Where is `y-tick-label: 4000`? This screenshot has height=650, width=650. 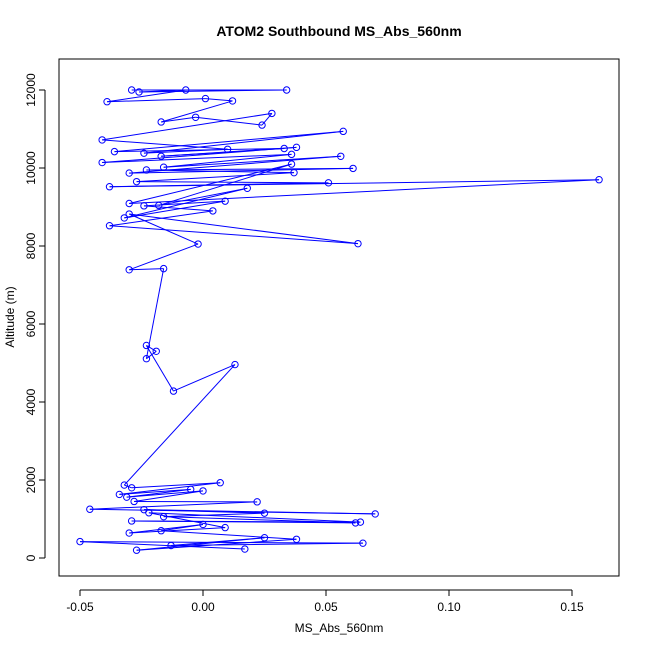
y-tick-label: 4000 is located at coordinates (31, 401).